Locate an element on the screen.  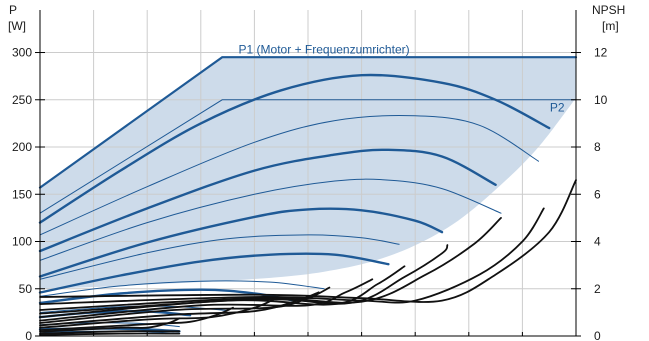
annotation-p2: P2 is located at coordinates (557, 107).